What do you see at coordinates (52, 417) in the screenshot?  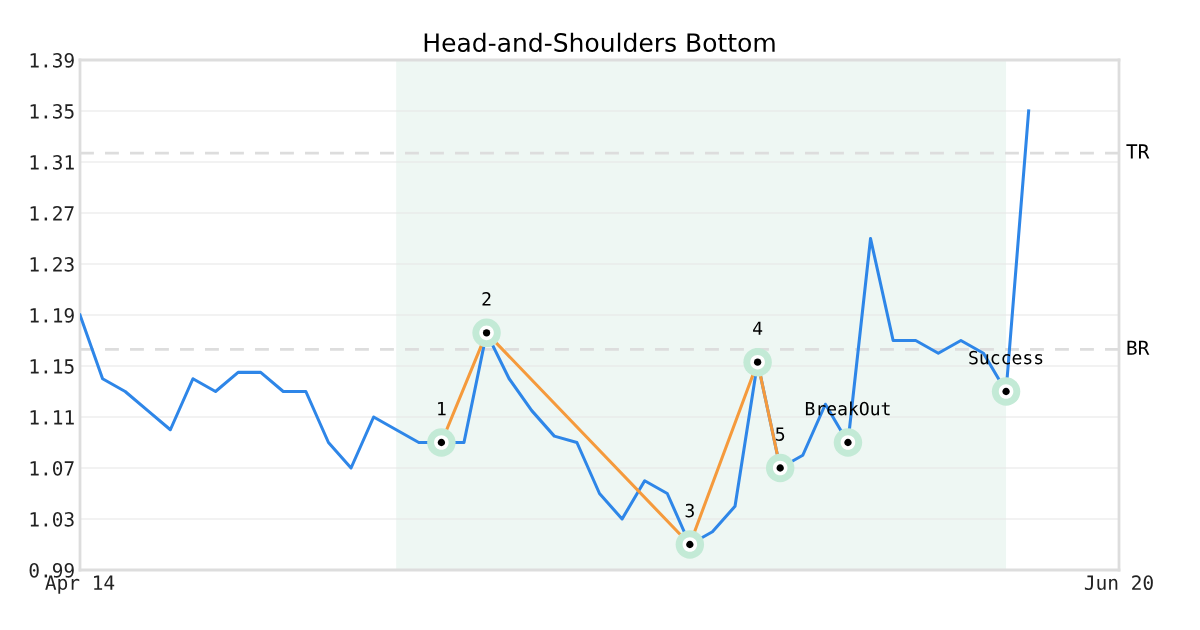 I see `y-tick-label: 1.11` at bounding box center [52, 417].